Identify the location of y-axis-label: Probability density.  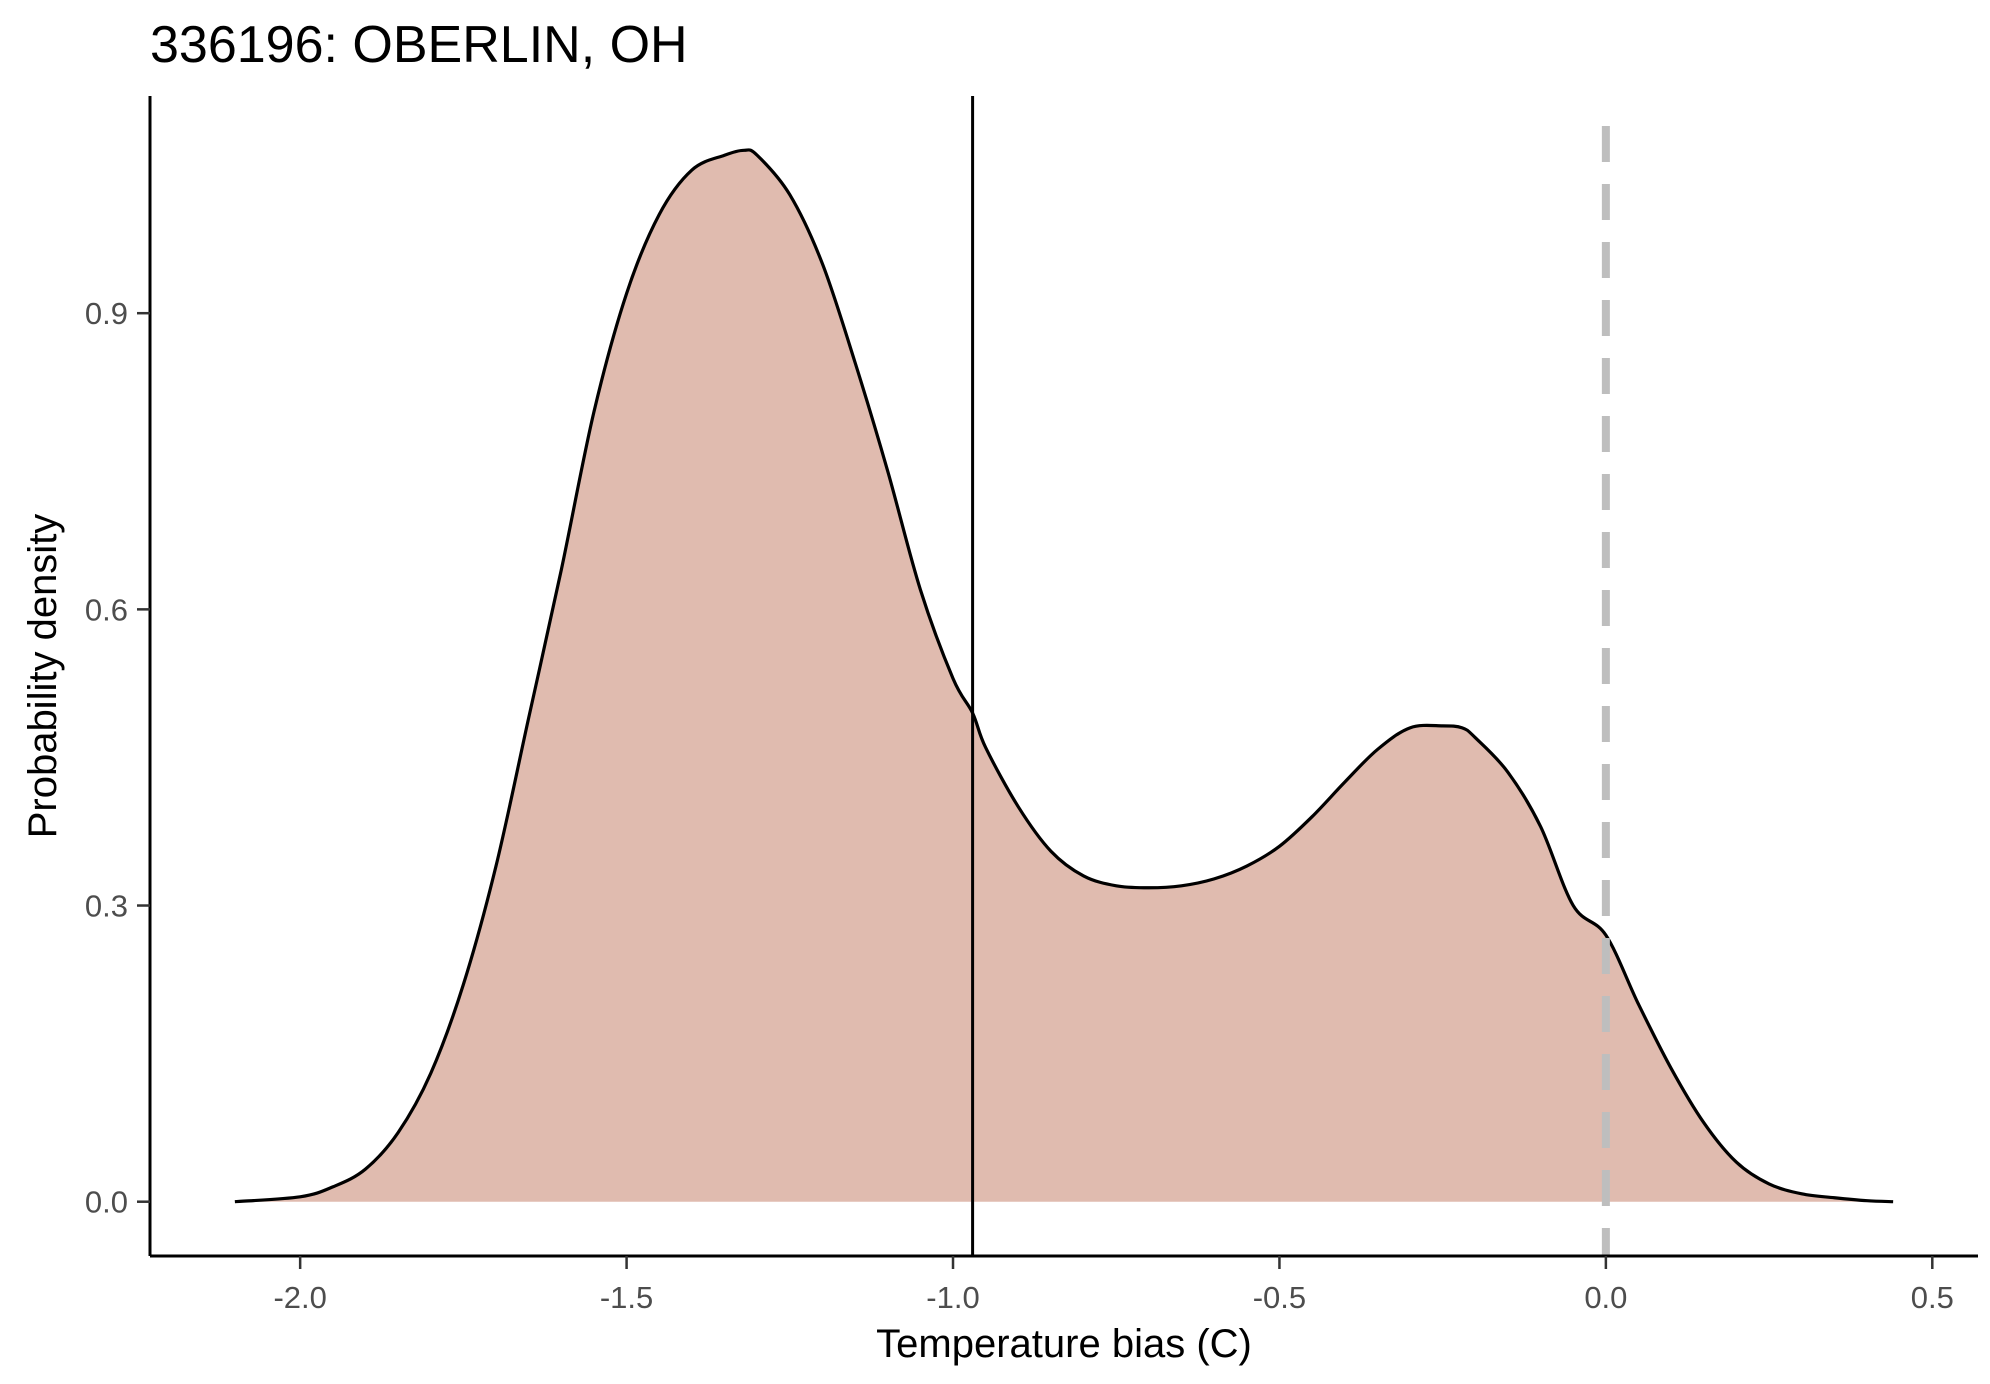
(43, 676).